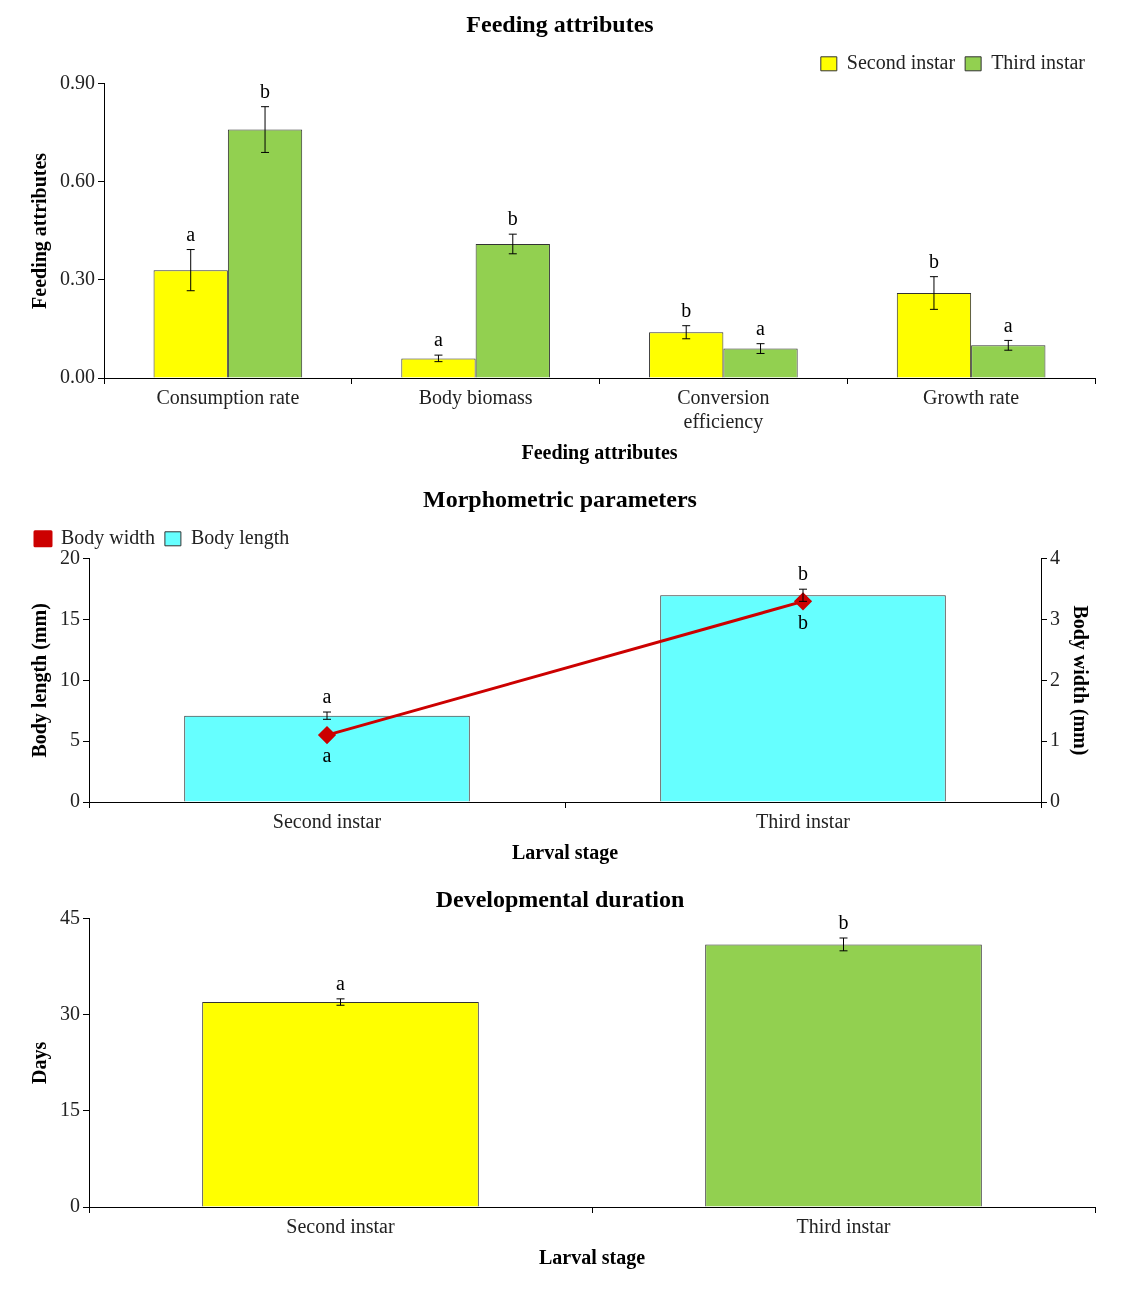 This screenshot has height=1296, width=1135. I want to click on x-tick-label: Growth rate, so click(971, 397).